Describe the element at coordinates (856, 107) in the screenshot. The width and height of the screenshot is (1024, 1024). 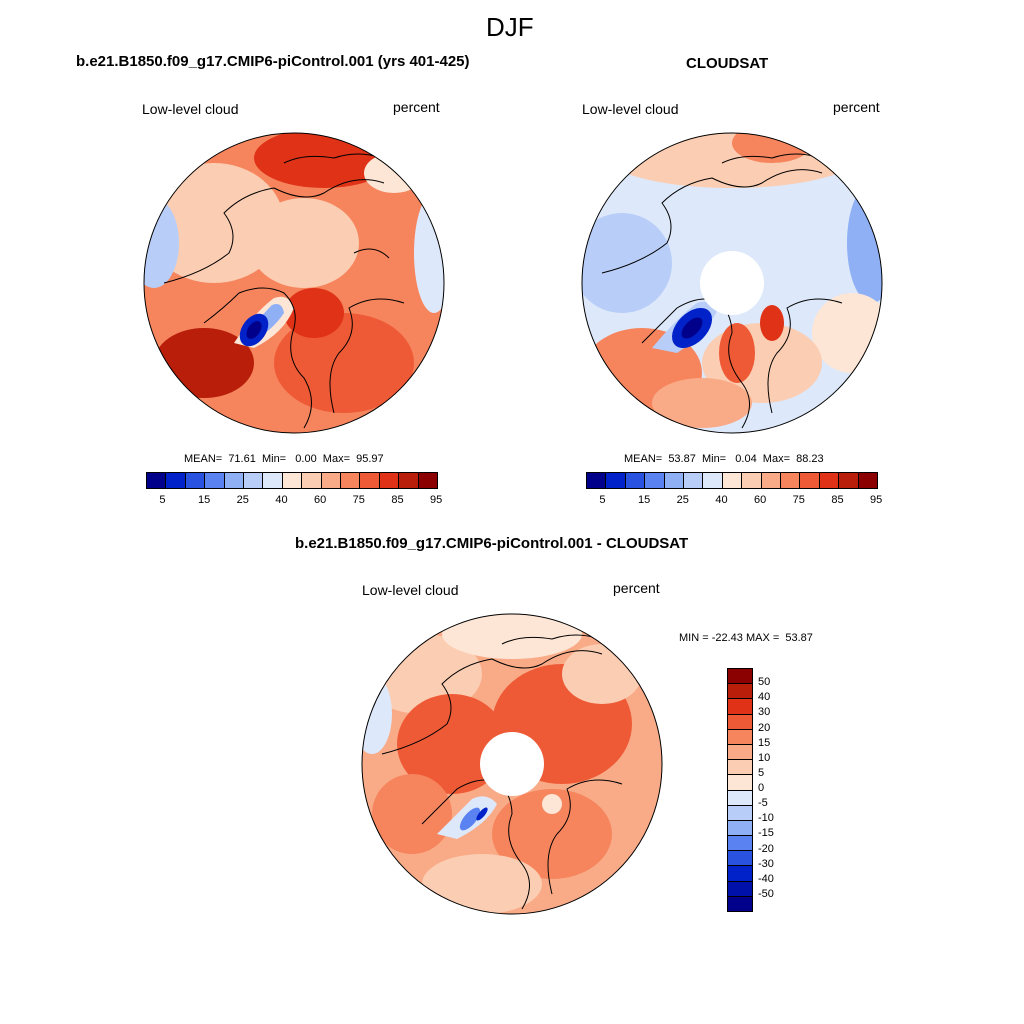
I see `panel-obs-units-label: percent` at that location.